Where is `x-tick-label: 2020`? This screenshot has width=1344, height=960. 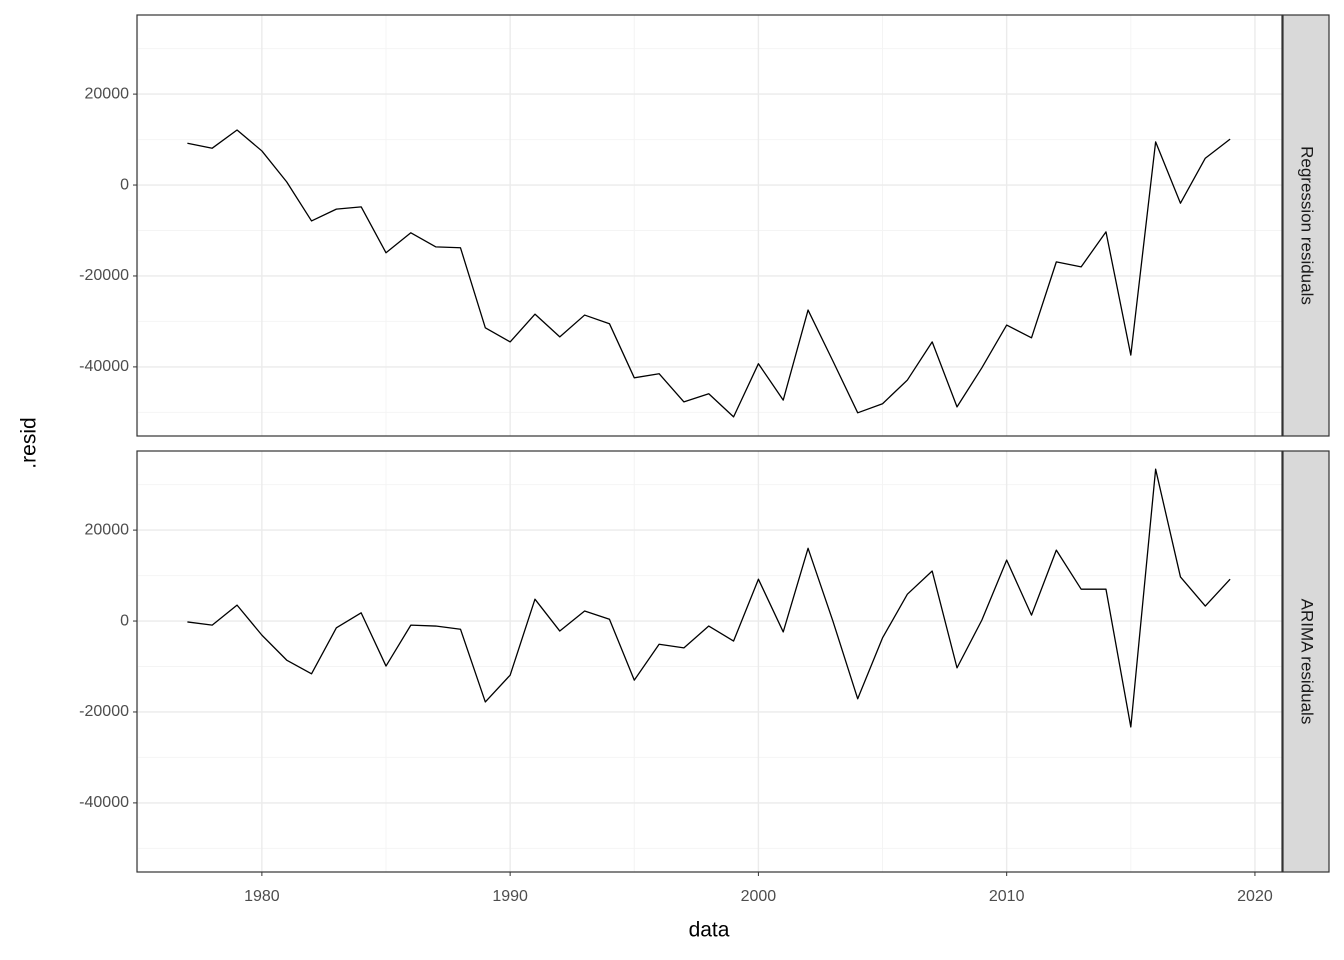 x-tick-label: 2020 is located at coordinates (1255, 896).